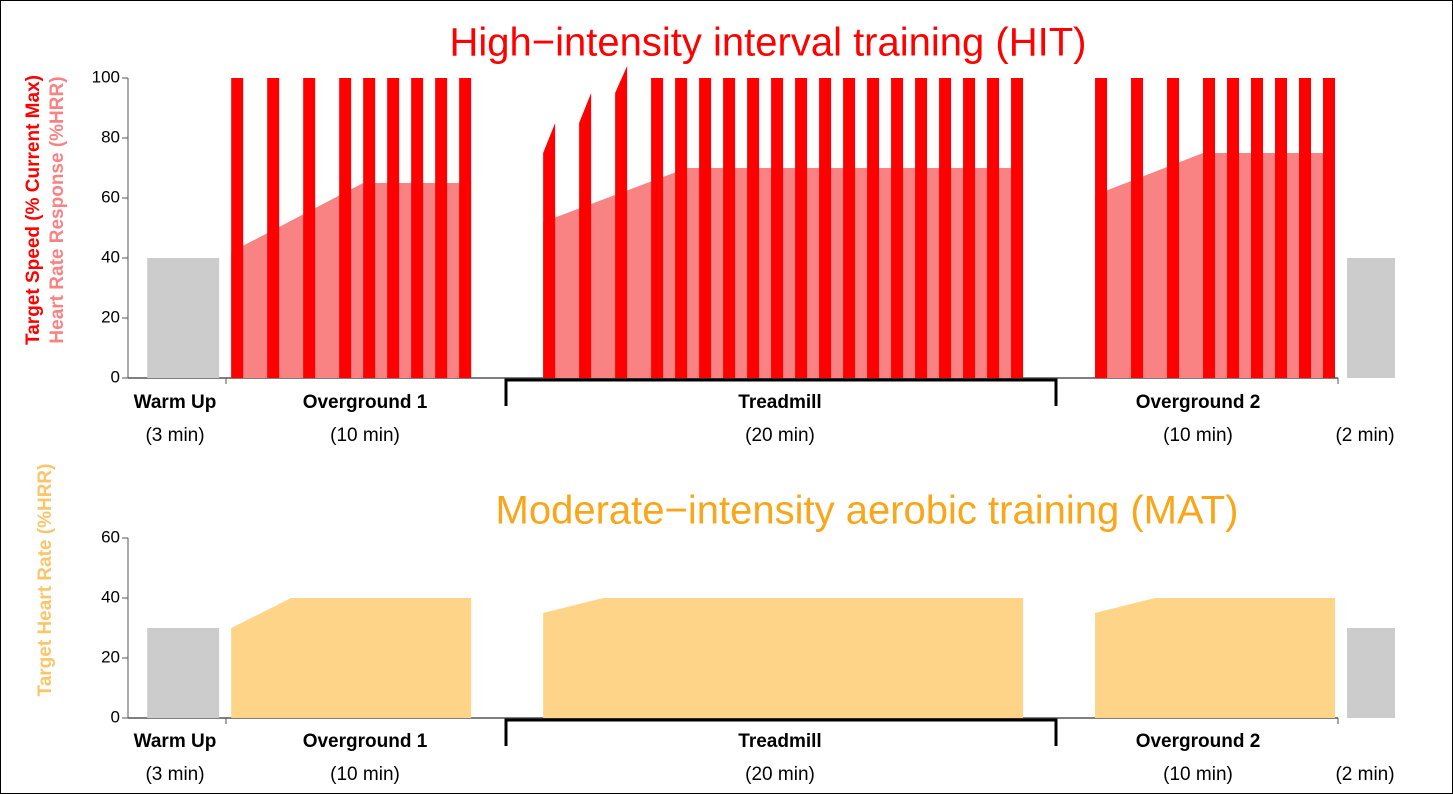 The height and width of the screenshot is (794, 1453). Describe the element at coordinates (45, 580) in the screenshot. I see `y-axis-label: Target Heart Rate (%HRR)` at that location.